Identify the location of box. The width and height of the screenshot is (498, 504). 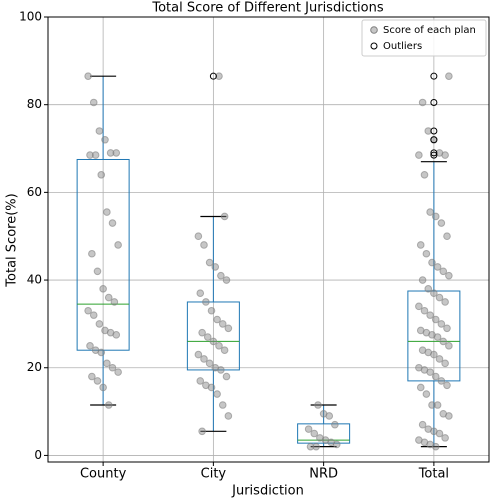
(434, 336).